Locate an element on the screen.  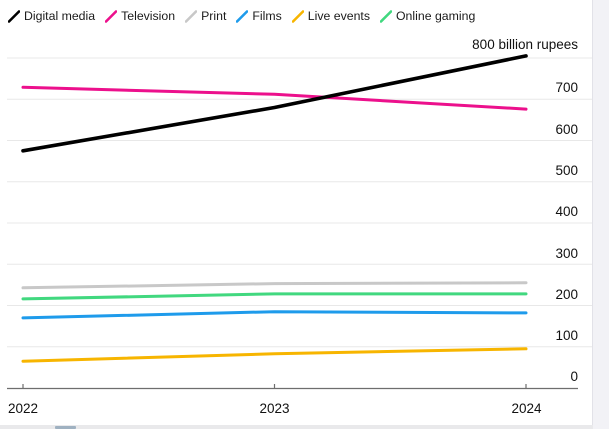
y-axis-unit-label: 800 billion rupees is located at coordinates (525, 44).